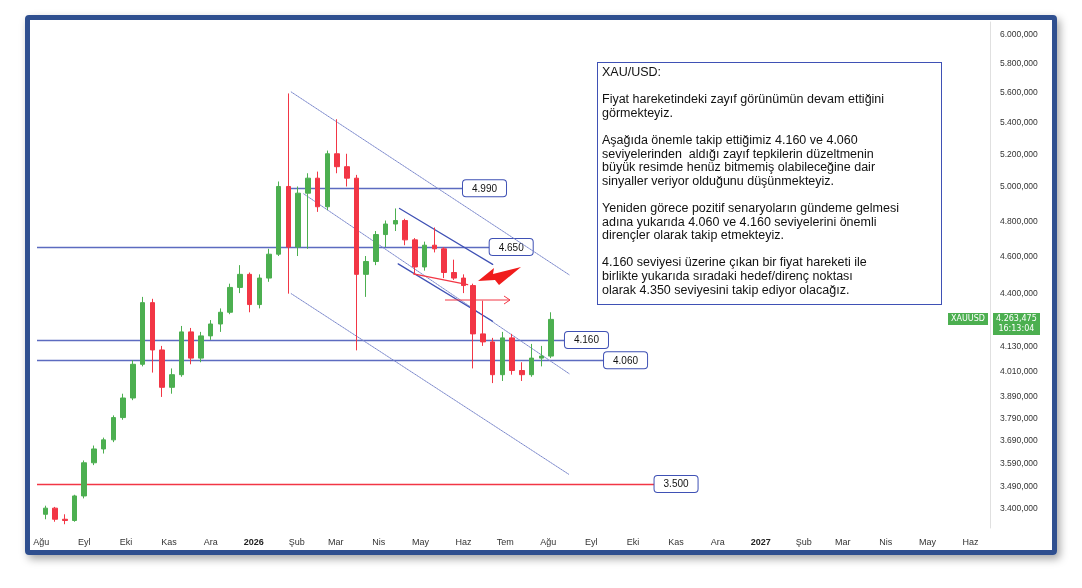 The width and height of the screenshot is (1082, 588). Describe the element at coordinates (1019, 122) in the screenshot. I see `y-tick-label: 5.400,000` at that location.